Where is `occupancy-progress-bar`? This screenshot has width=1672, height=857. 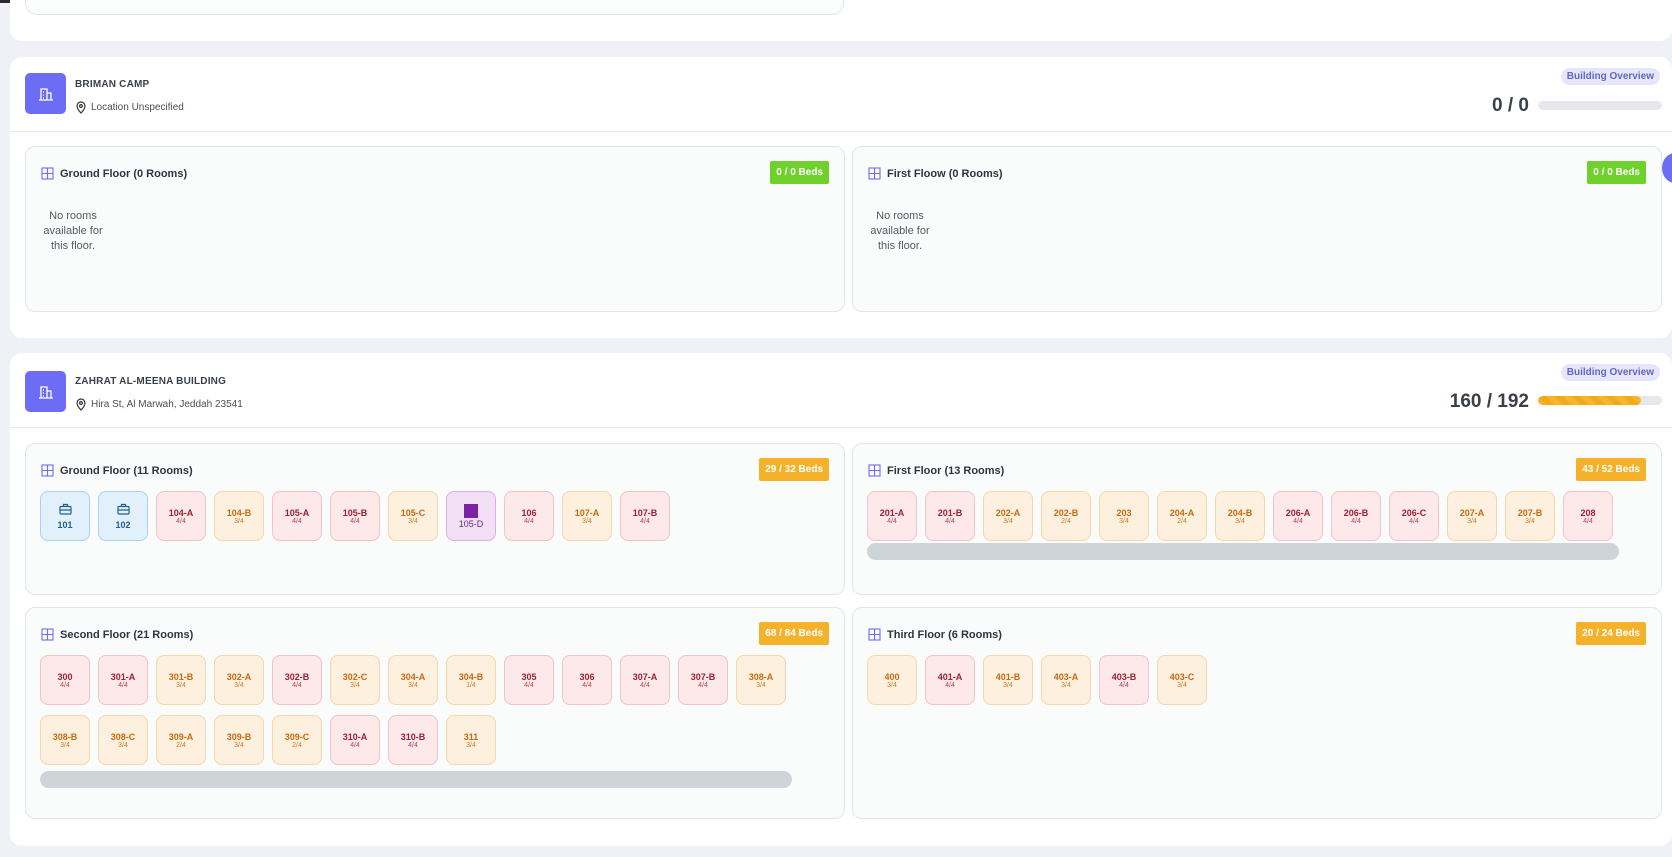
occupancy-progress-bar is located at coordinates (1600, 400).